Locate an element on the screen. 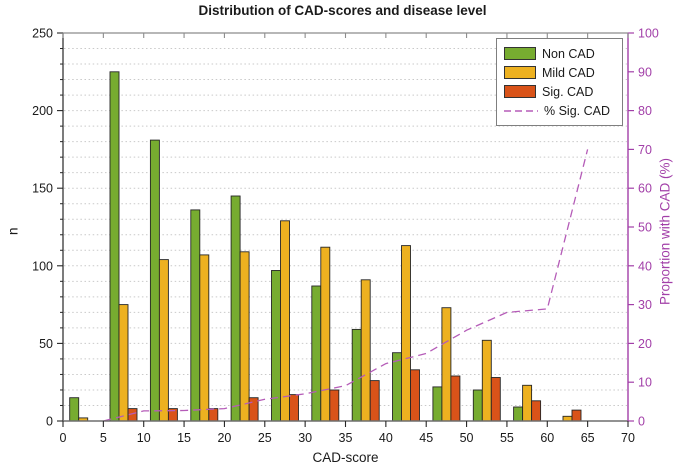  x-tick-label: 50 is located at coordinates (467, 438).